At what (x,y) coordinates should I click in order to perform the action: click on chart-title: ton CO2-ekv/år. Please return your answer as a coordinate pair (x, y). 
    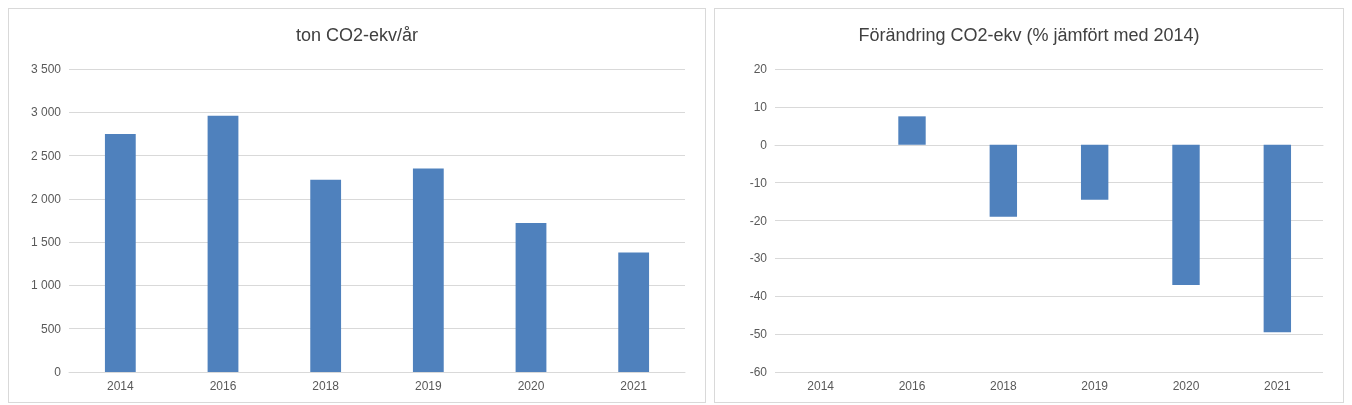
    Looking at the image, I should click on (357, 35).